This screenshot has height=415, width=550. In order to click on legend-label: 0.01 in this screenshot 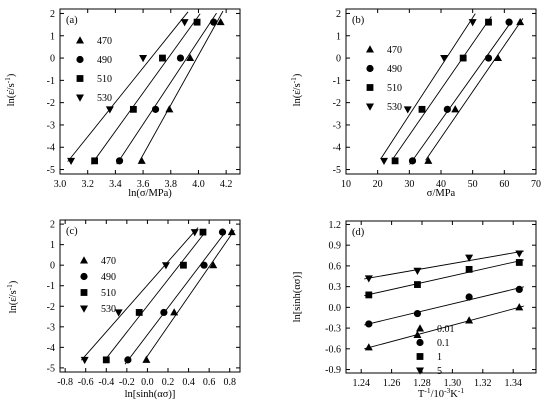, I will do `click(446, 329)`.